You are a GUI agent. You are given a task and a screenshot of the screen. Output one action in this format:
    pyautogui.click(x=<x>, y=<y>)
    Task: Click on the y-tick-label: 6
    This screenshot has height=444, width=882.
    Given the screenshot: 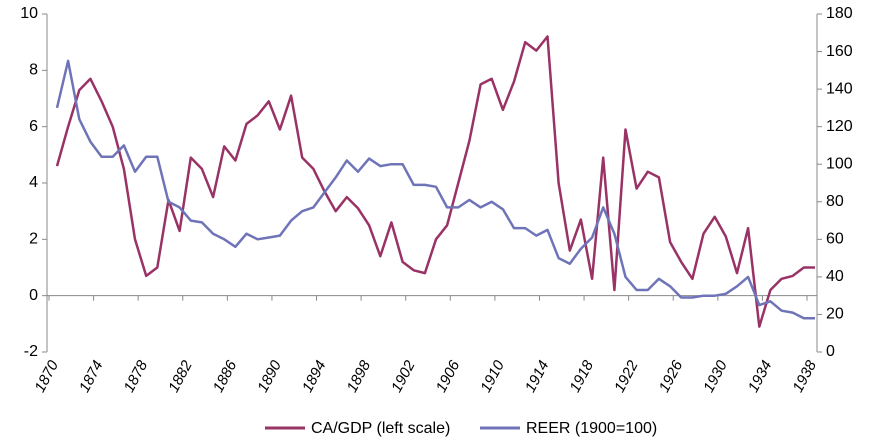 What is the action you would take?
    pyautogui.click(x=33, y=126)
    